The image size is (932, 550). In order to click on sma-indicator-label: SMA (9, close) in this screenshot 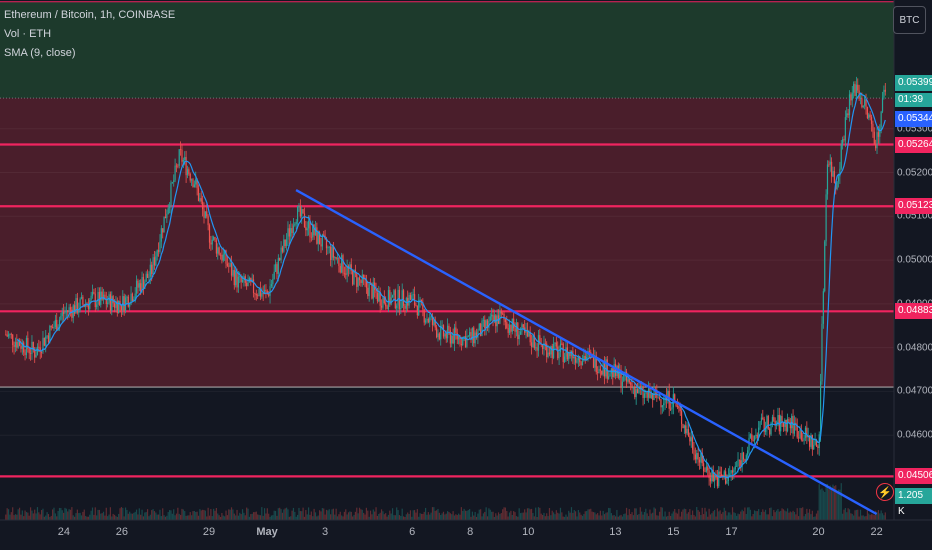, I will do `click(40, 53)`.